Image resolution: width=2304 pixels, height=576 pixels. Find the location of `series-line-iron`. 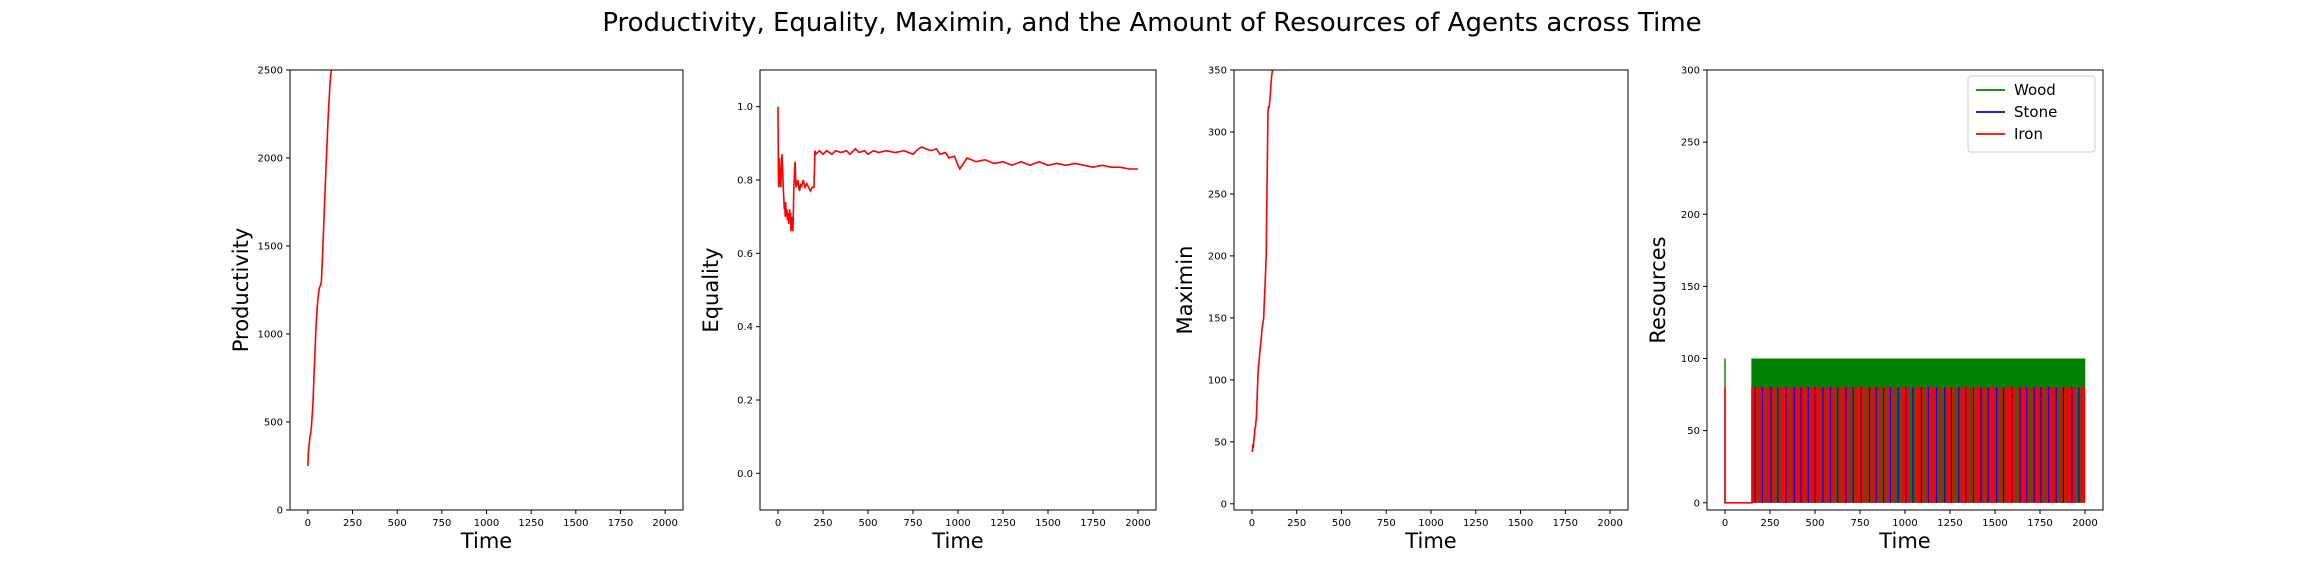

series-line-iron is located at coordinates (1918, 445).